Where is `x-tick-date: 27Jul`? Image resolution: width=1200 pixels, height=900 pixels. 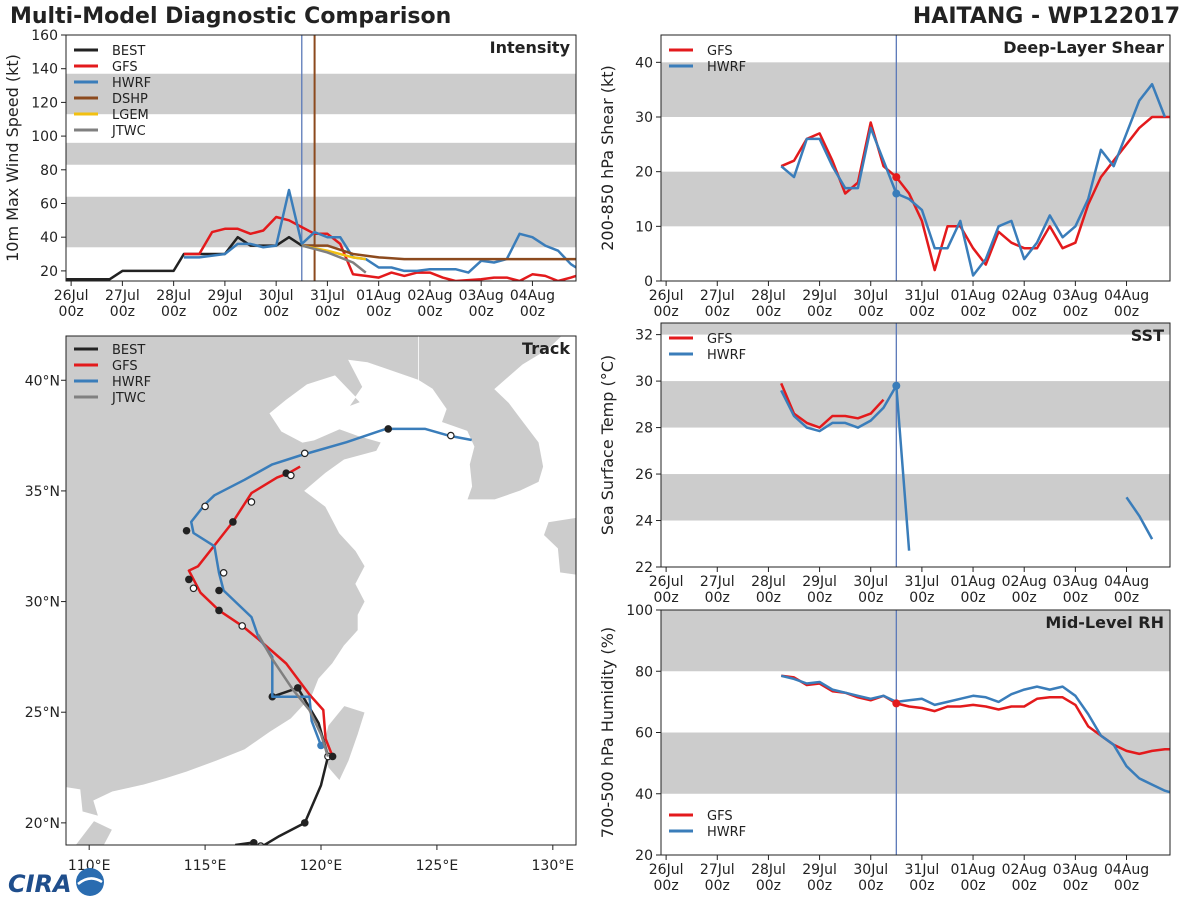 x-tick-date: 27Jul is located at coordinates (717, 296).